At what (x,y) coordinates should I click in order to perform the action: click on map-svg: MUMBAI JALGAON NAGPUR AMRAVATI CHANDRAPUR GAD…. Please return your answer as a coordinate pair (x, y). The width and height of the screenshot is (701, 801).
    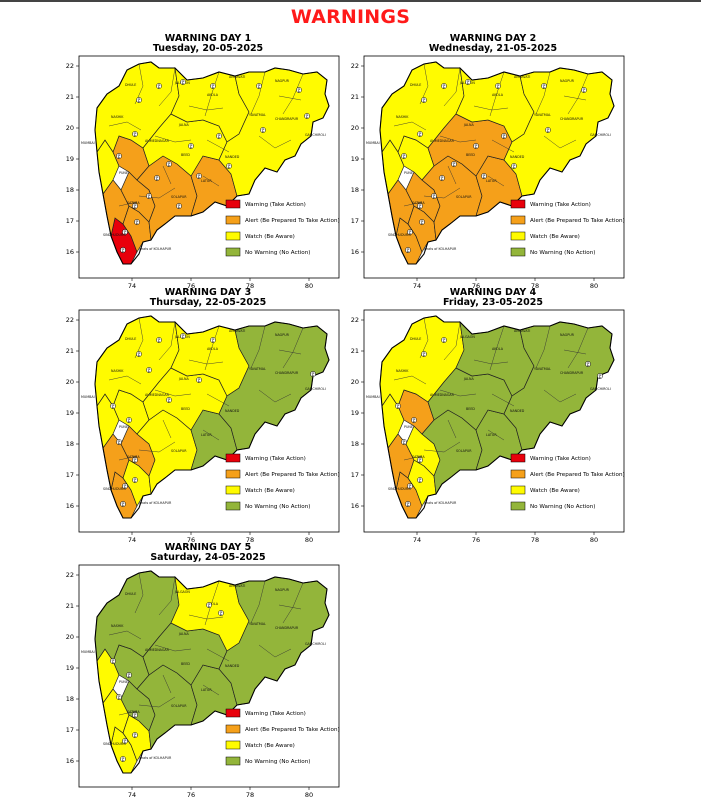
    Looking at the image, I should click on (488, 426).